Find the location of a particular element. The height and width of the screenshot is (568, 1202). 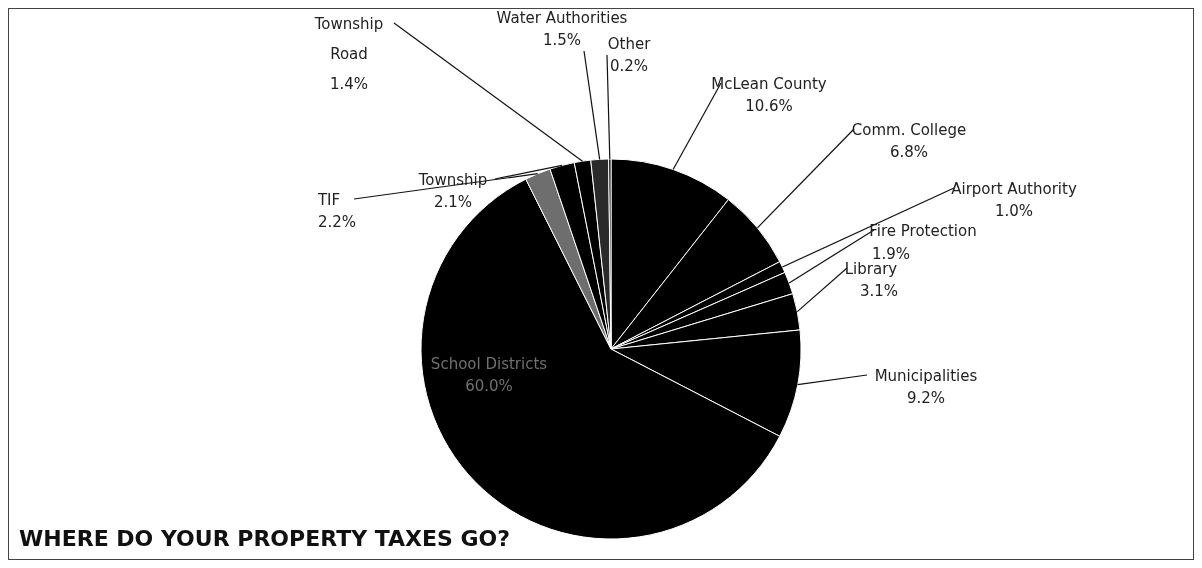

slice-label: Water Authorities is located at coordinates (562, 18).